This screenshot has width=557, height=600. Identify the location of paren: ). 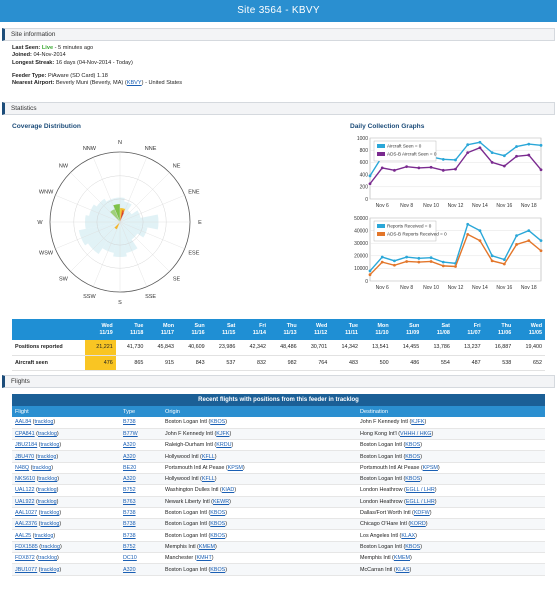
(435, 490).